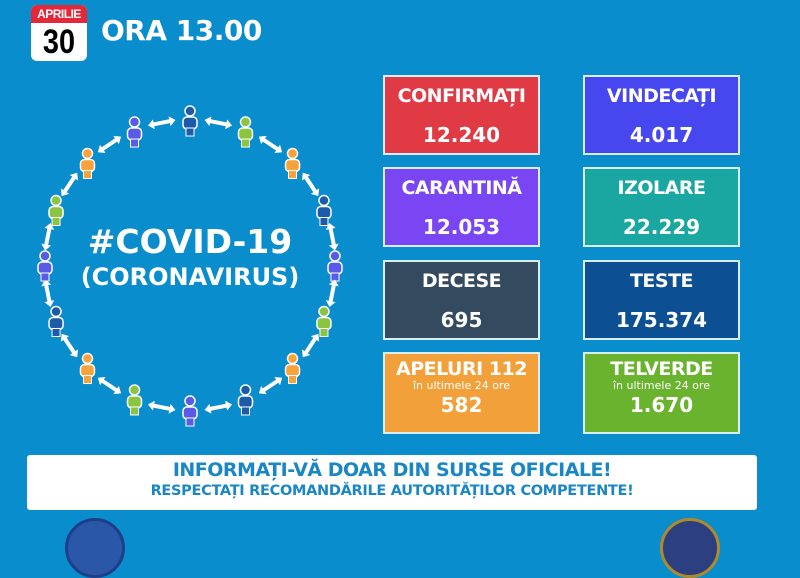 Image resolution: width=800 pixels, height=578 pixels. I want to click on stat-value: 12.053, so click(461, 227).